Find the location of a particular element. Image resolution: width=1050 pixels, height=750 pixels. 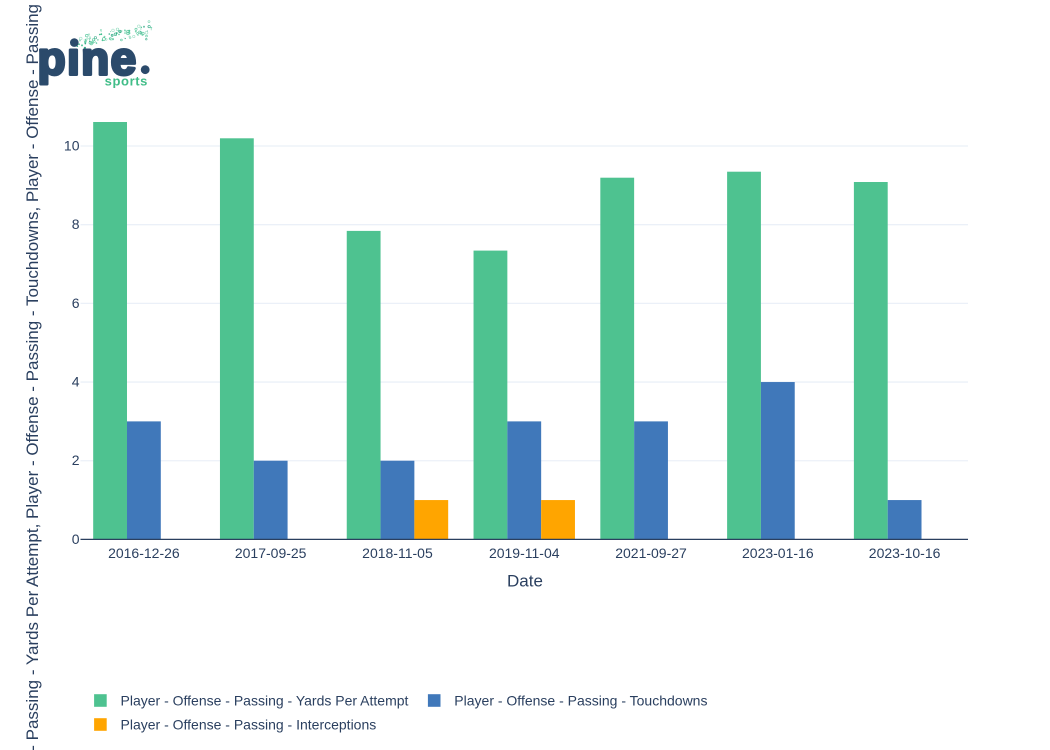

svg-text: pıne is located at coordinates (88, 59).